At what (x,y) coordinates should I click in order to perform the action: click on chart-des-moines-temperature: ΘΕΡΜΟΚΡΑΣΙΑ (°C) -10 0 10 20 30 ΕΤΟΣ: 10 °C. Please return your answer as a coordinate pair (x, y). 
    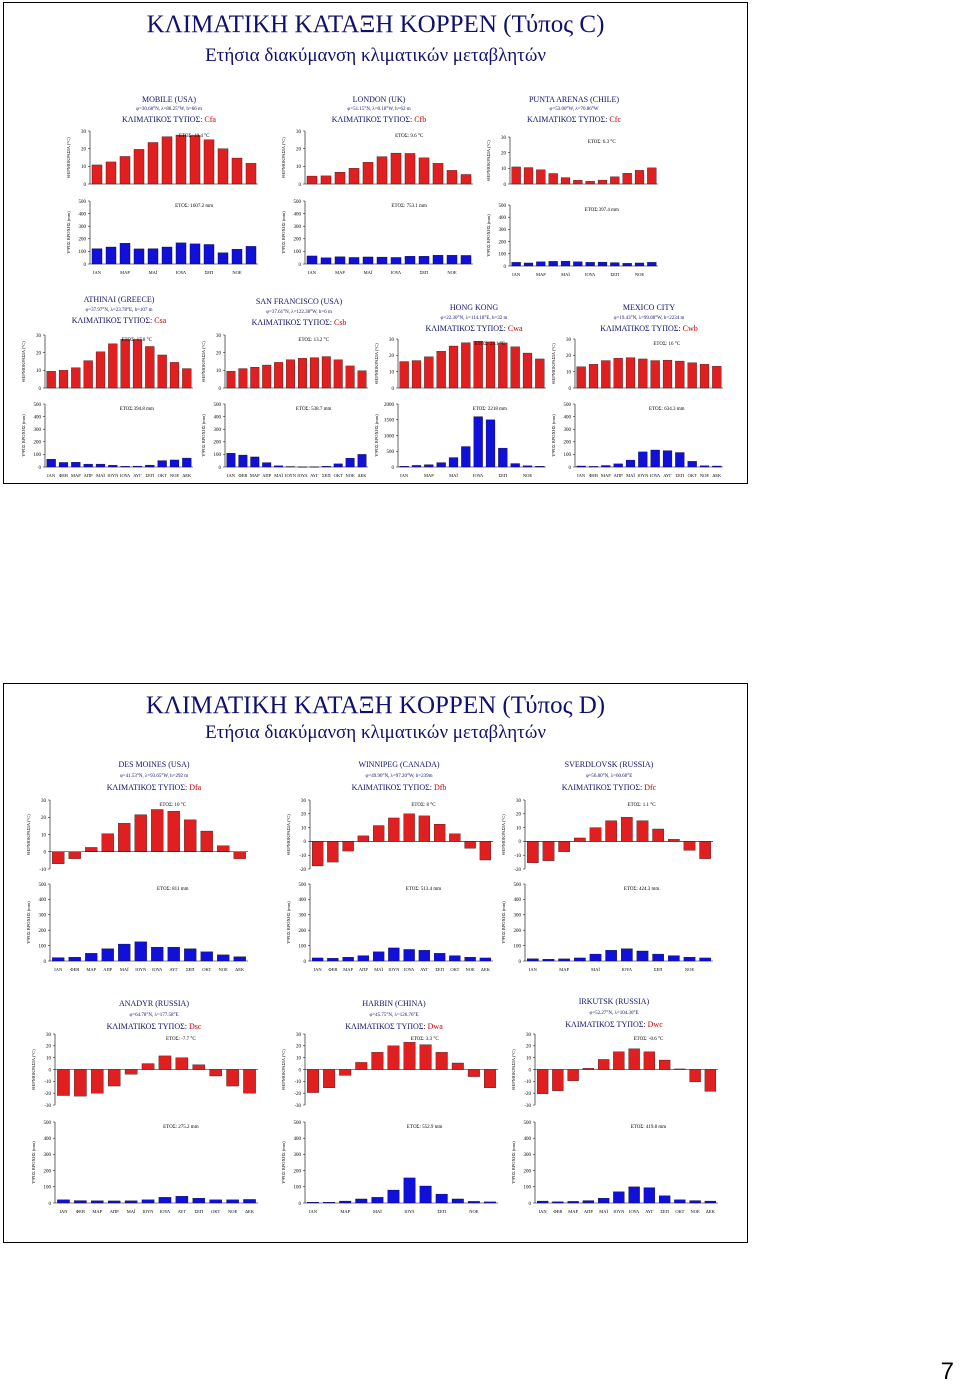
    Looking at the image, I should click on (137, 836).